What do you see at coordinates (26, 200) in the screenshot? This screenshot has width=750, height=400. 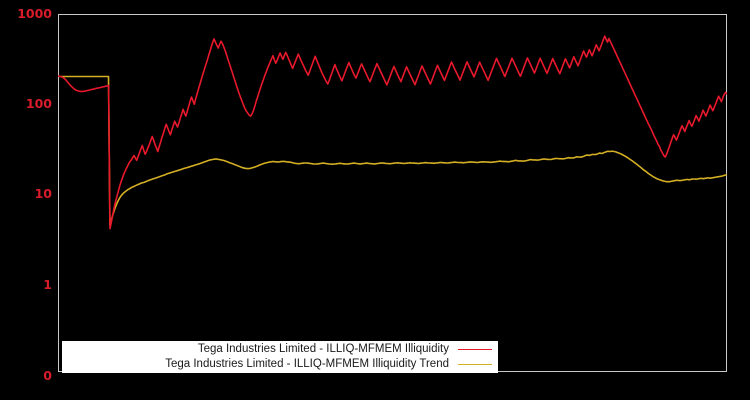 I see `y-axis-tick-labels: 1000 100 10 1 0` at bounding box center [26, 200].